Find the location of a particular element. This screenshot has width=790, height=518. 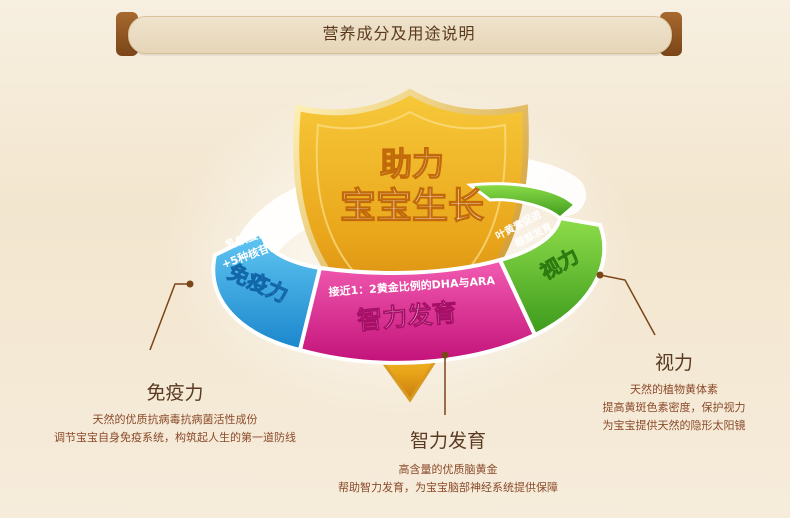

ring-segment-vision-top is located at coordinates (522, 201).